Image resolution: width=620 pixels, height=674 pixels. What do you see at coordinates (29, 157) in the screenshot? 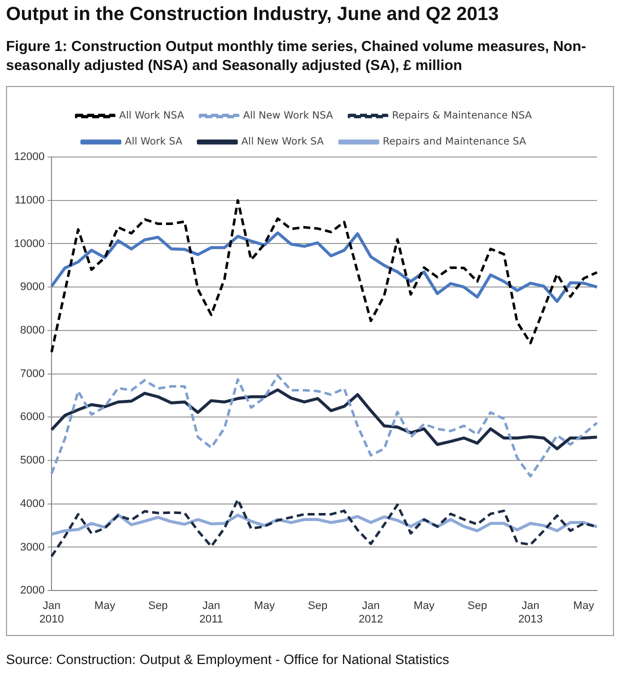
I see `y-tick-label: 12000` at bounding box center [29, 157].